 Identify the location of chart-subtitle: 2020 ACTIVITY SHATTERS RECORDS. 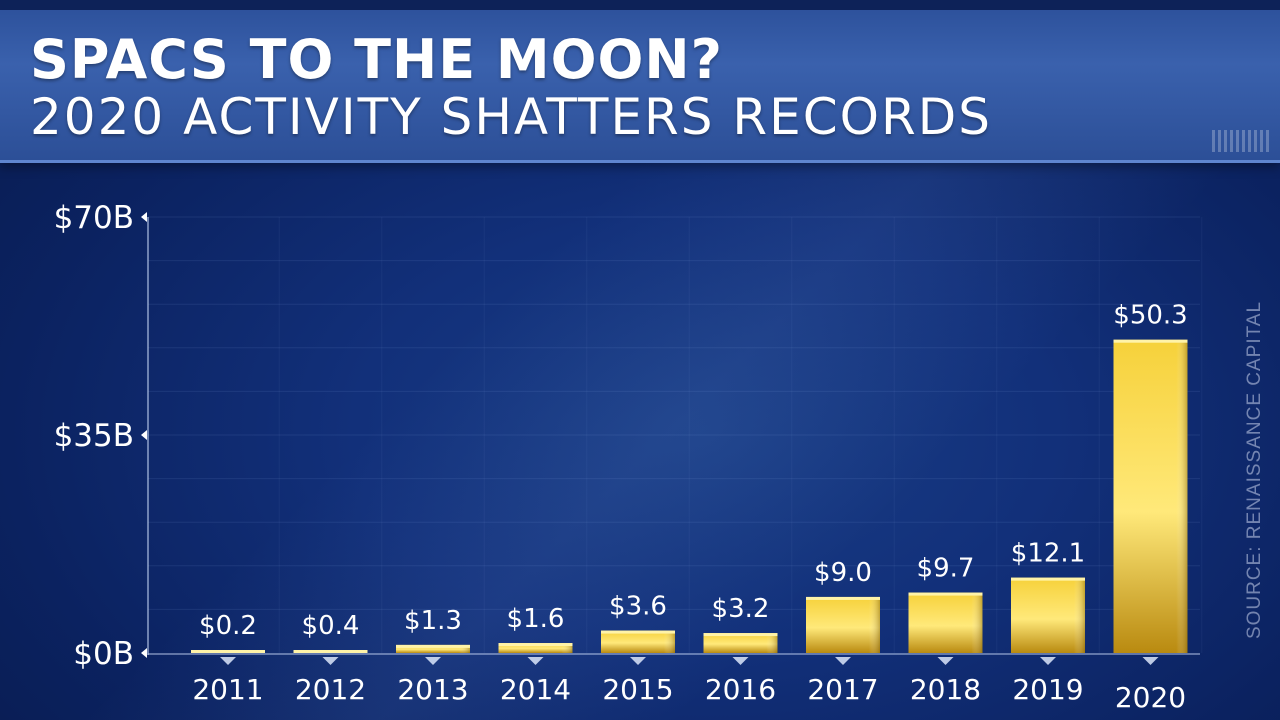
(511, 117).